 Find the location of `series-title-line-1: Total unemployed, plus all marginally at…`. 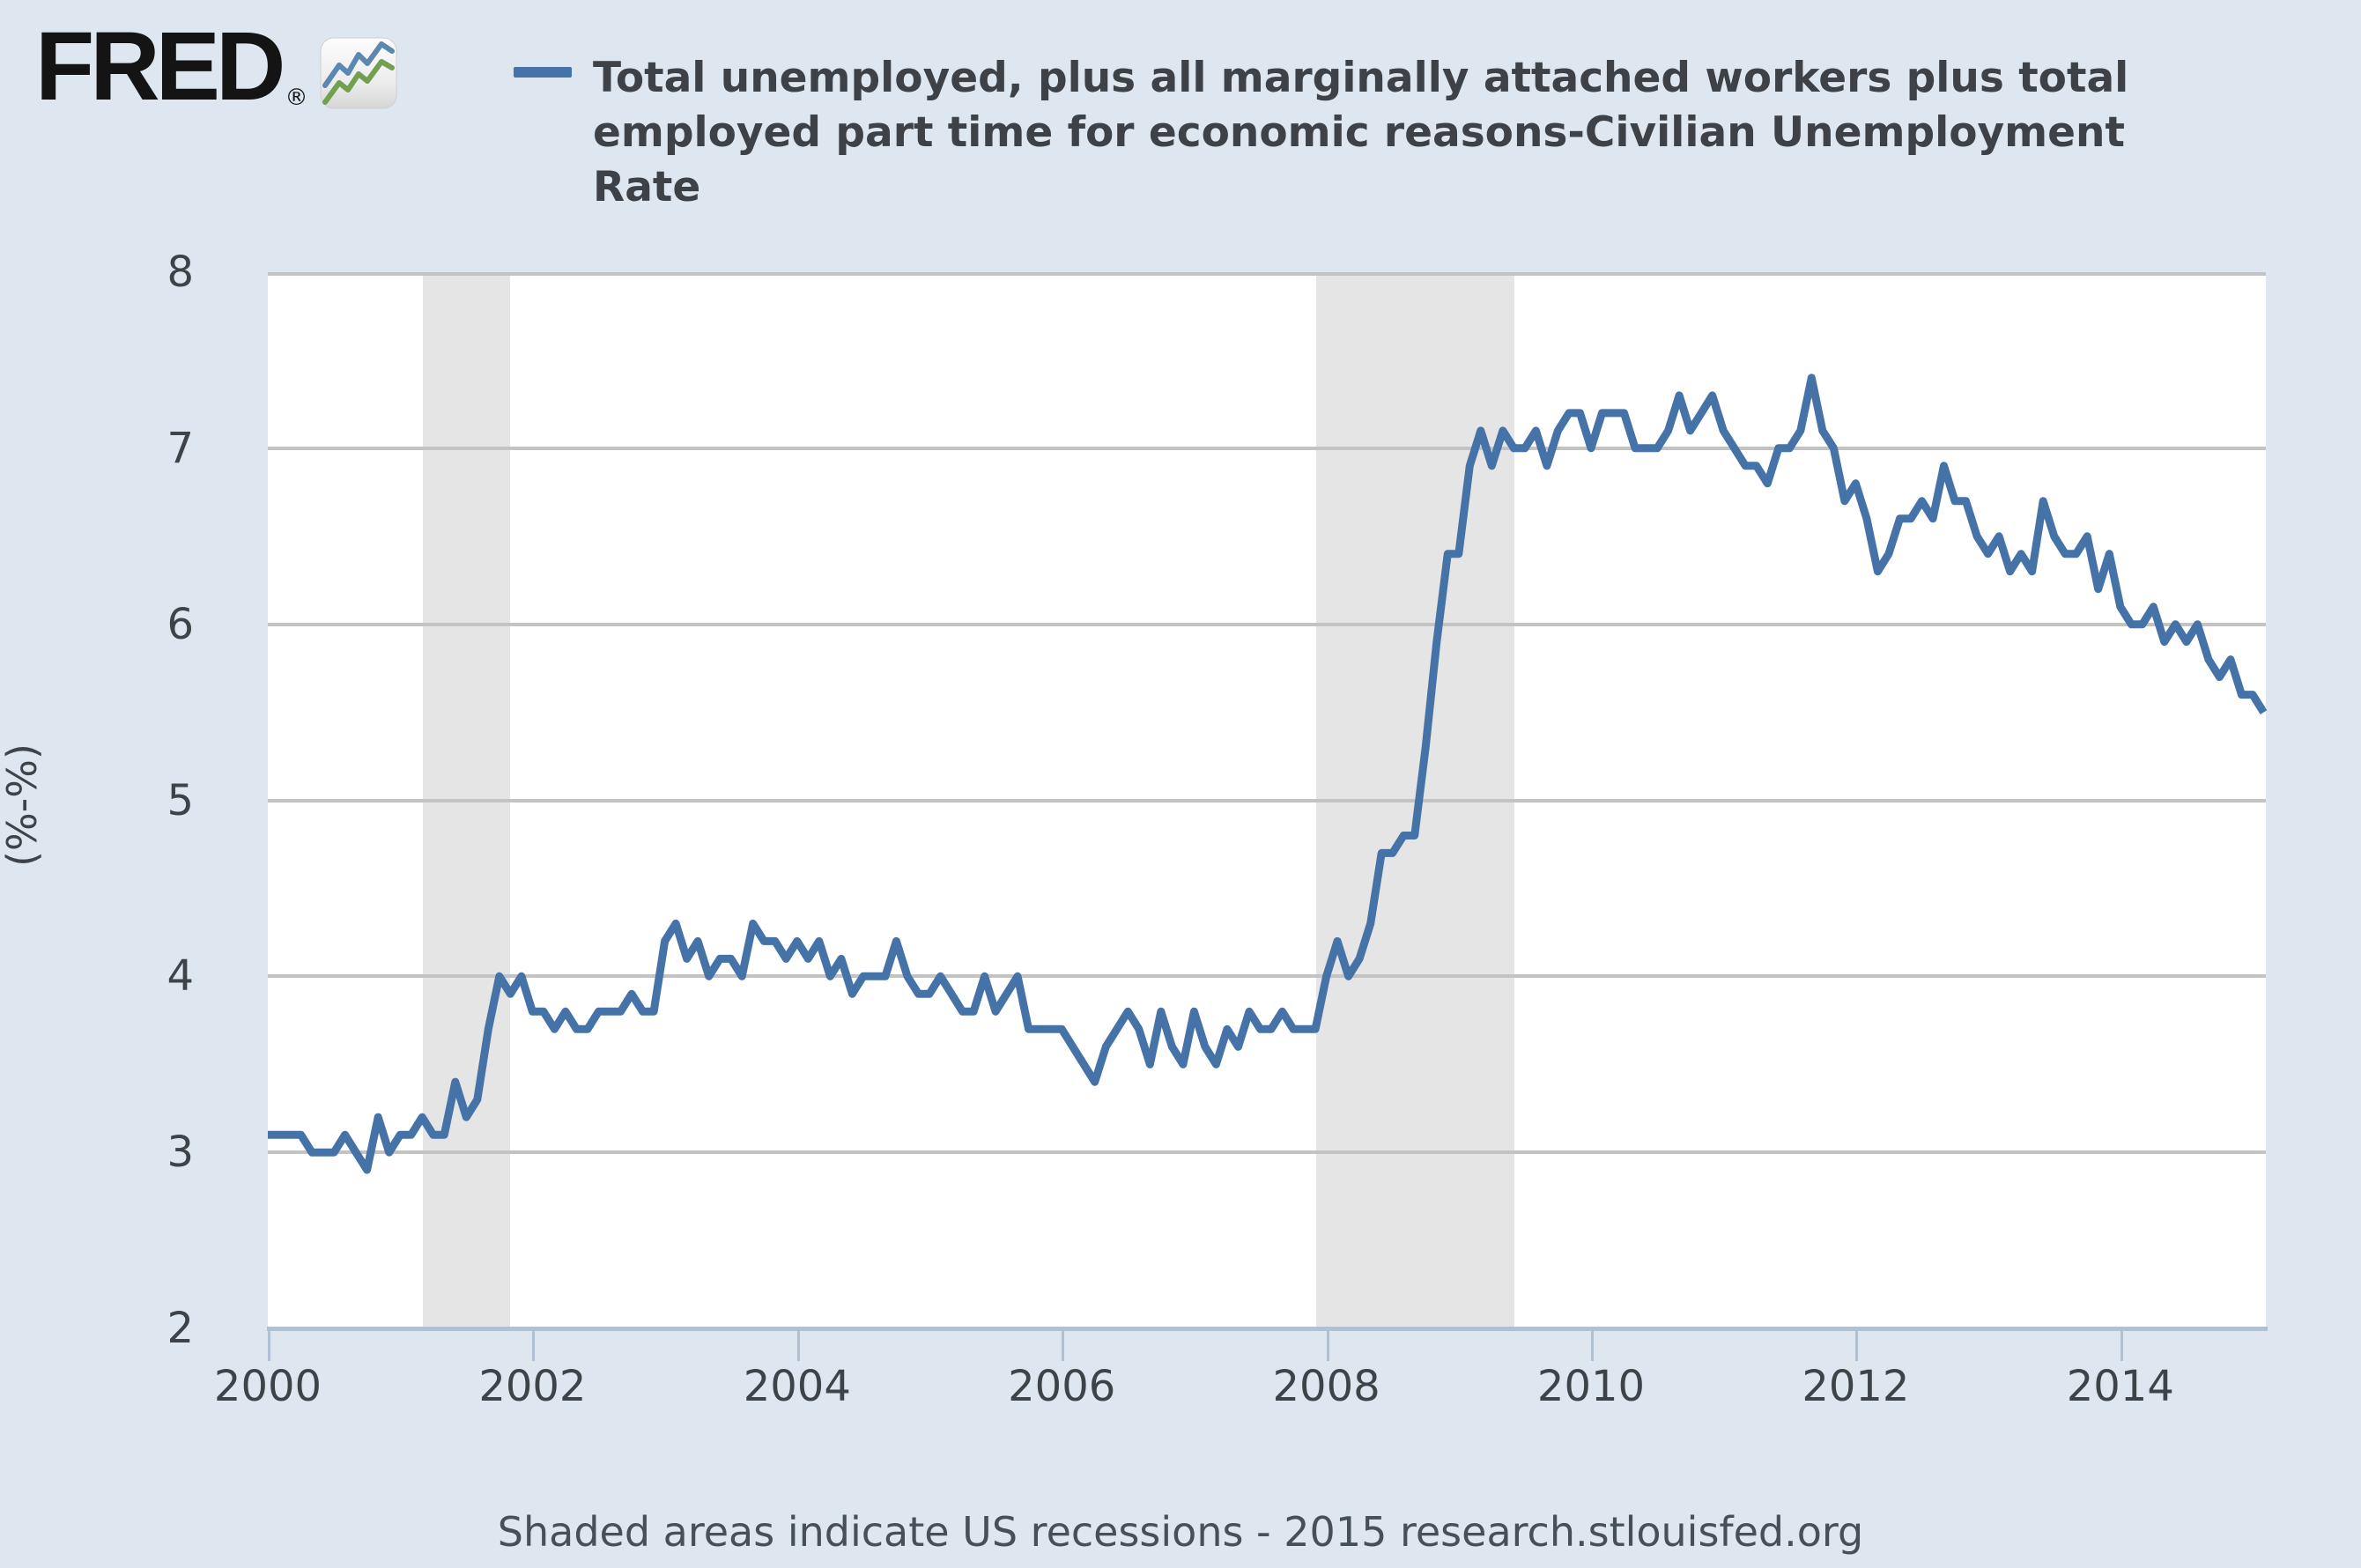

series-title-line-1: Total unemployed, plus all marginally at… is located at coordinates (1361, 78).